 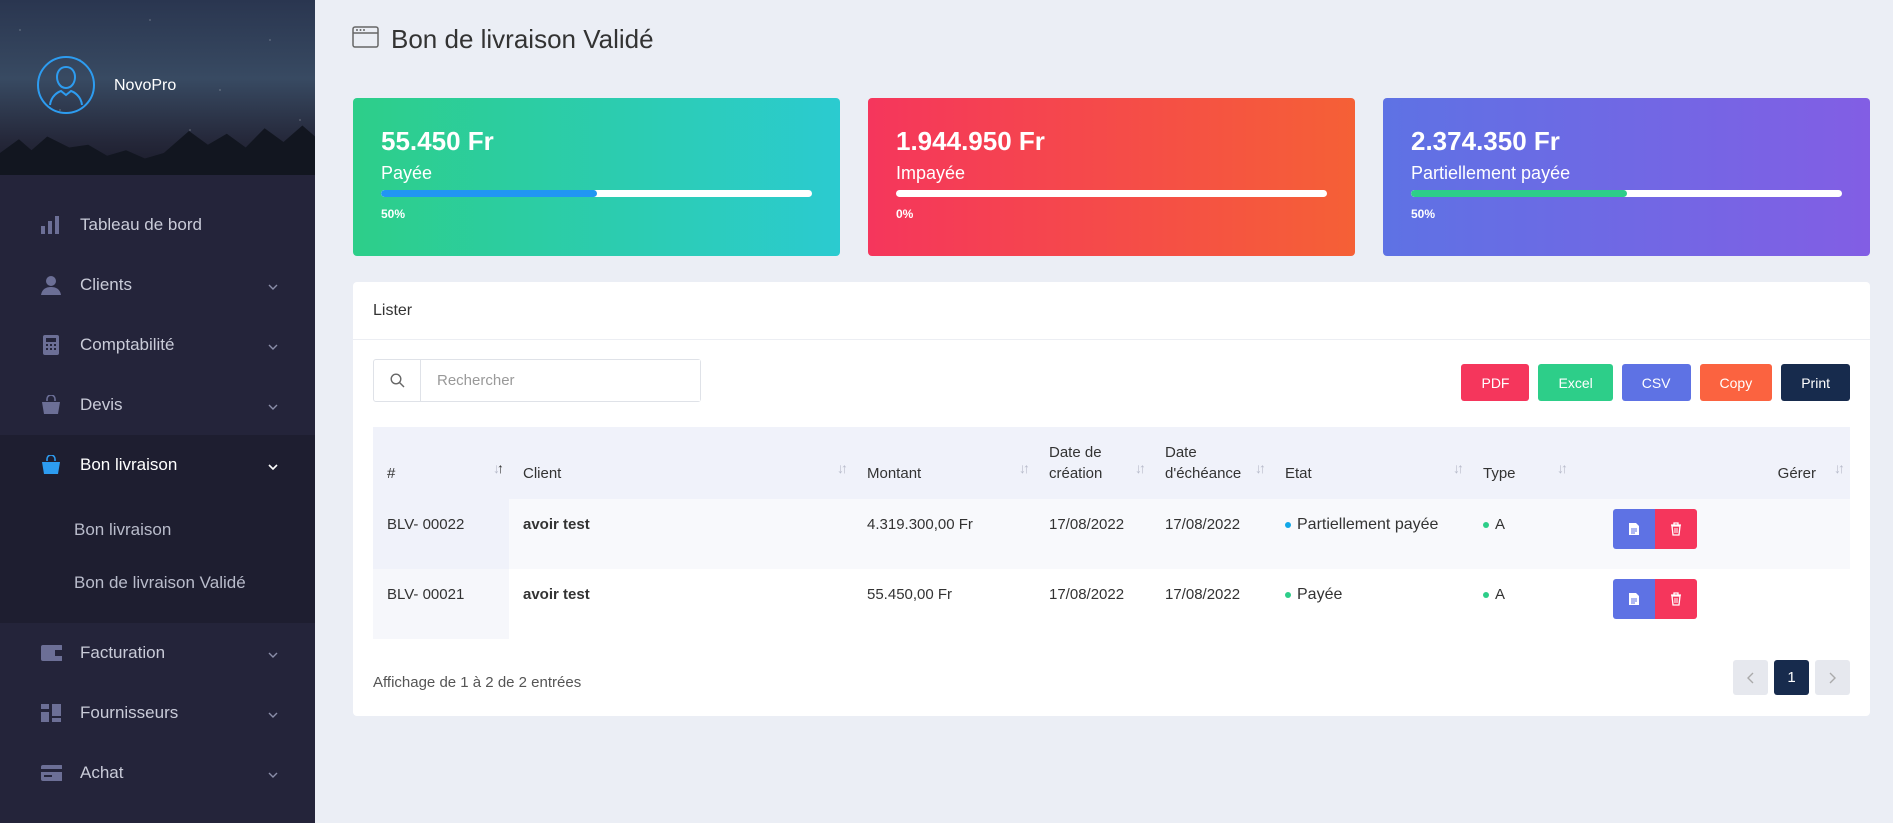 I want to click on status-text: Payée, so click(x=1320, y=594).